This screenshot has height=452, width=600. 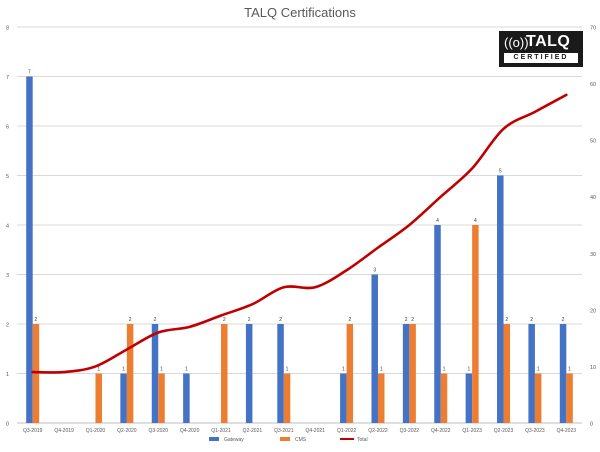 I want to click on legend-label: CMS, so click(x=301, y=440).